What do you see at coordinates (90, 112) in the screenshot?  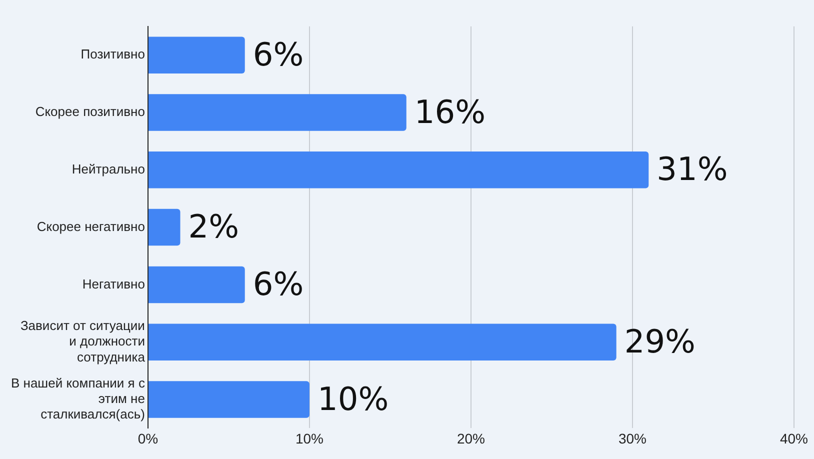 I see `y-tick-label: Скорее позитивно` at bounding box center [90, 112].